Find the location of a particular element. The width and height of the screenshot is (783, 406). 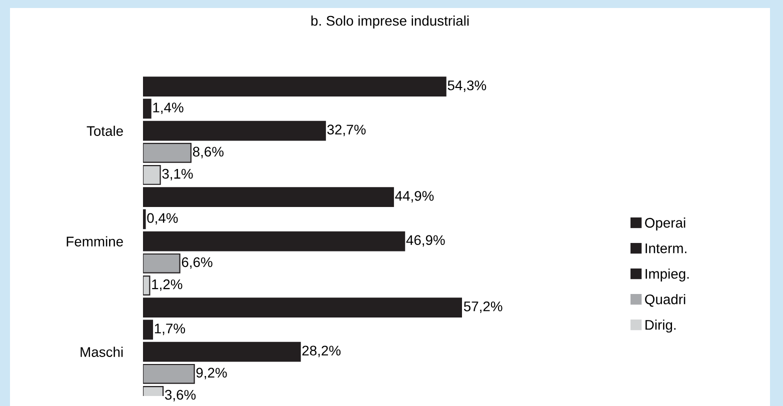

chart-title: b. Solo imprese industriali is located at coordinates (390, 22).